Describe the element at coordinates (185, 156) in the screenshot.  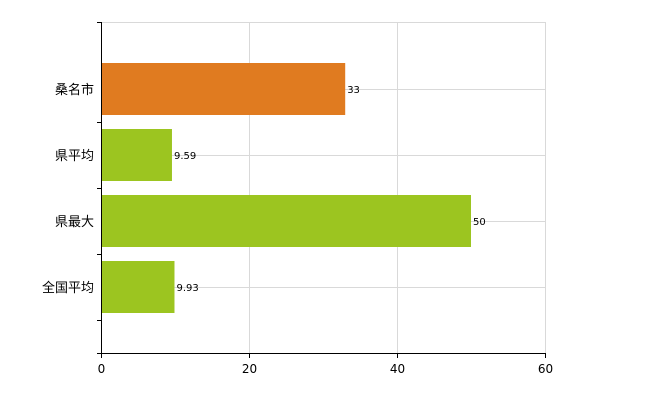
I see `value-label-1: 9.59` at that location.